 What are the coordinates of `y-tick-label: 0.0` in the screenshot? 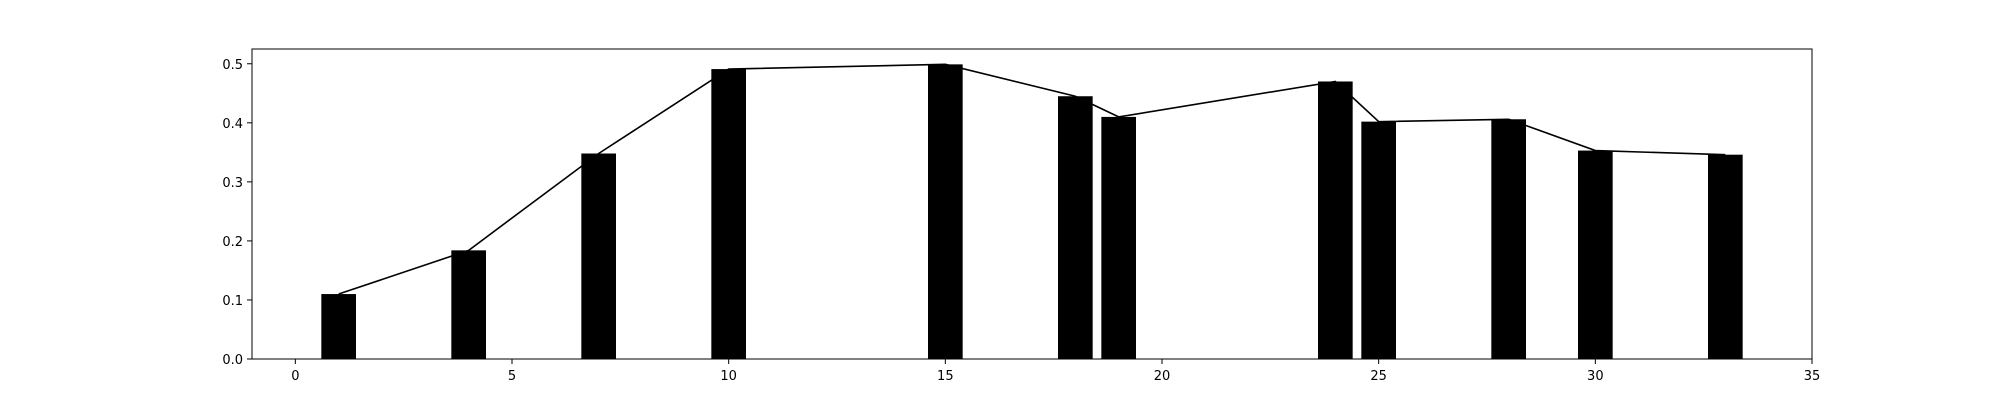 It's located at (232, 360).